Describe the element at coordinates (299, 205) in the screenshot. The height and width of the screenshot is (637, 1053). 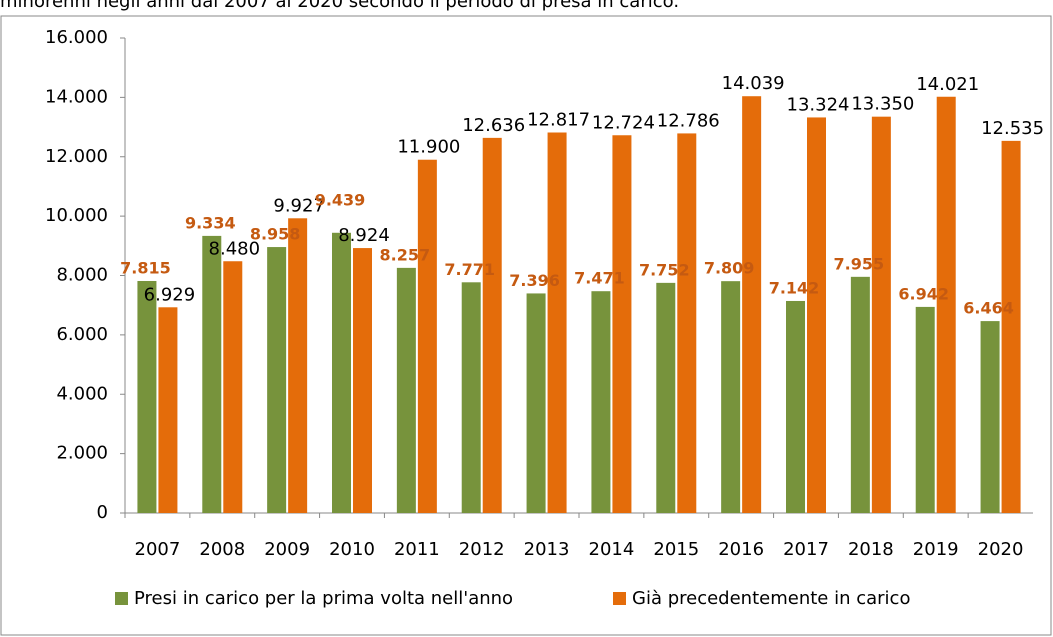
I see `data-label-previous: 9.927` at that location.